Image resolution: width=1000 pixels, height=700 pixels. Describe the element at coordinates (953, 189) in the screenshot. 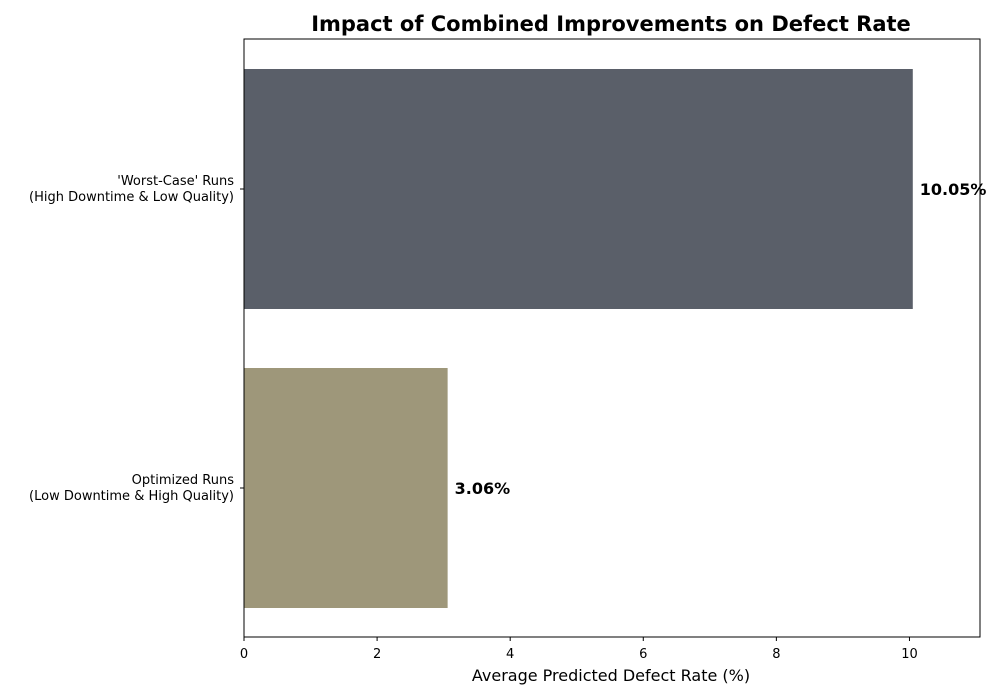

I see `bar-value-label-0: 10.05%` at that location.